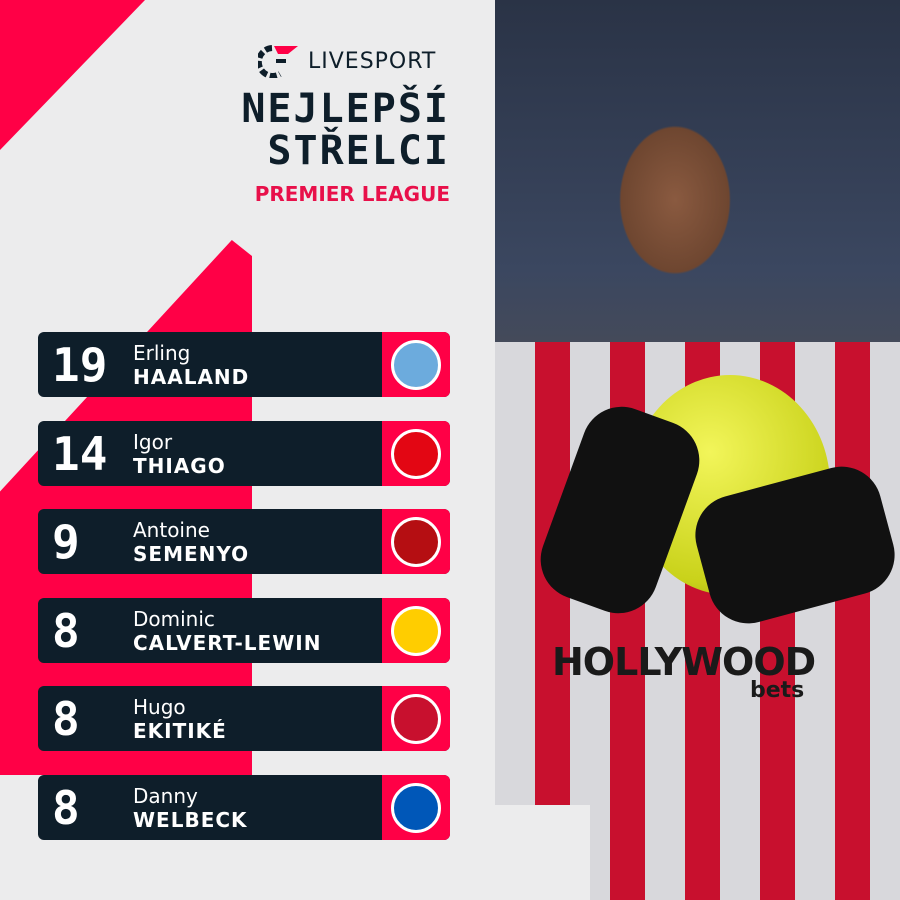 The image size is (900, 900). I want to click on scorer-row: 19 Erling HAALAND, so click(244, 364).